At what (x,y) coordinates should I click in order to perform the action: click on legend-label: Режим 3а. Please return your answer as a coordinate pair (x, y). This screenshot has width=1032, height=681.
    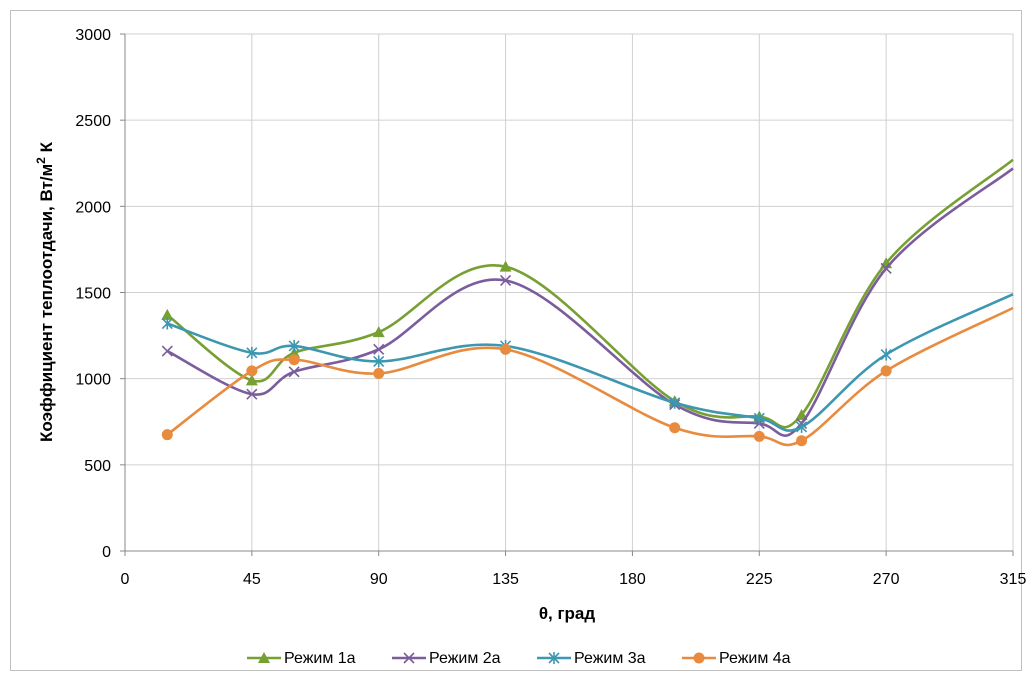
    Looking at the image, I should click on (610, 658).